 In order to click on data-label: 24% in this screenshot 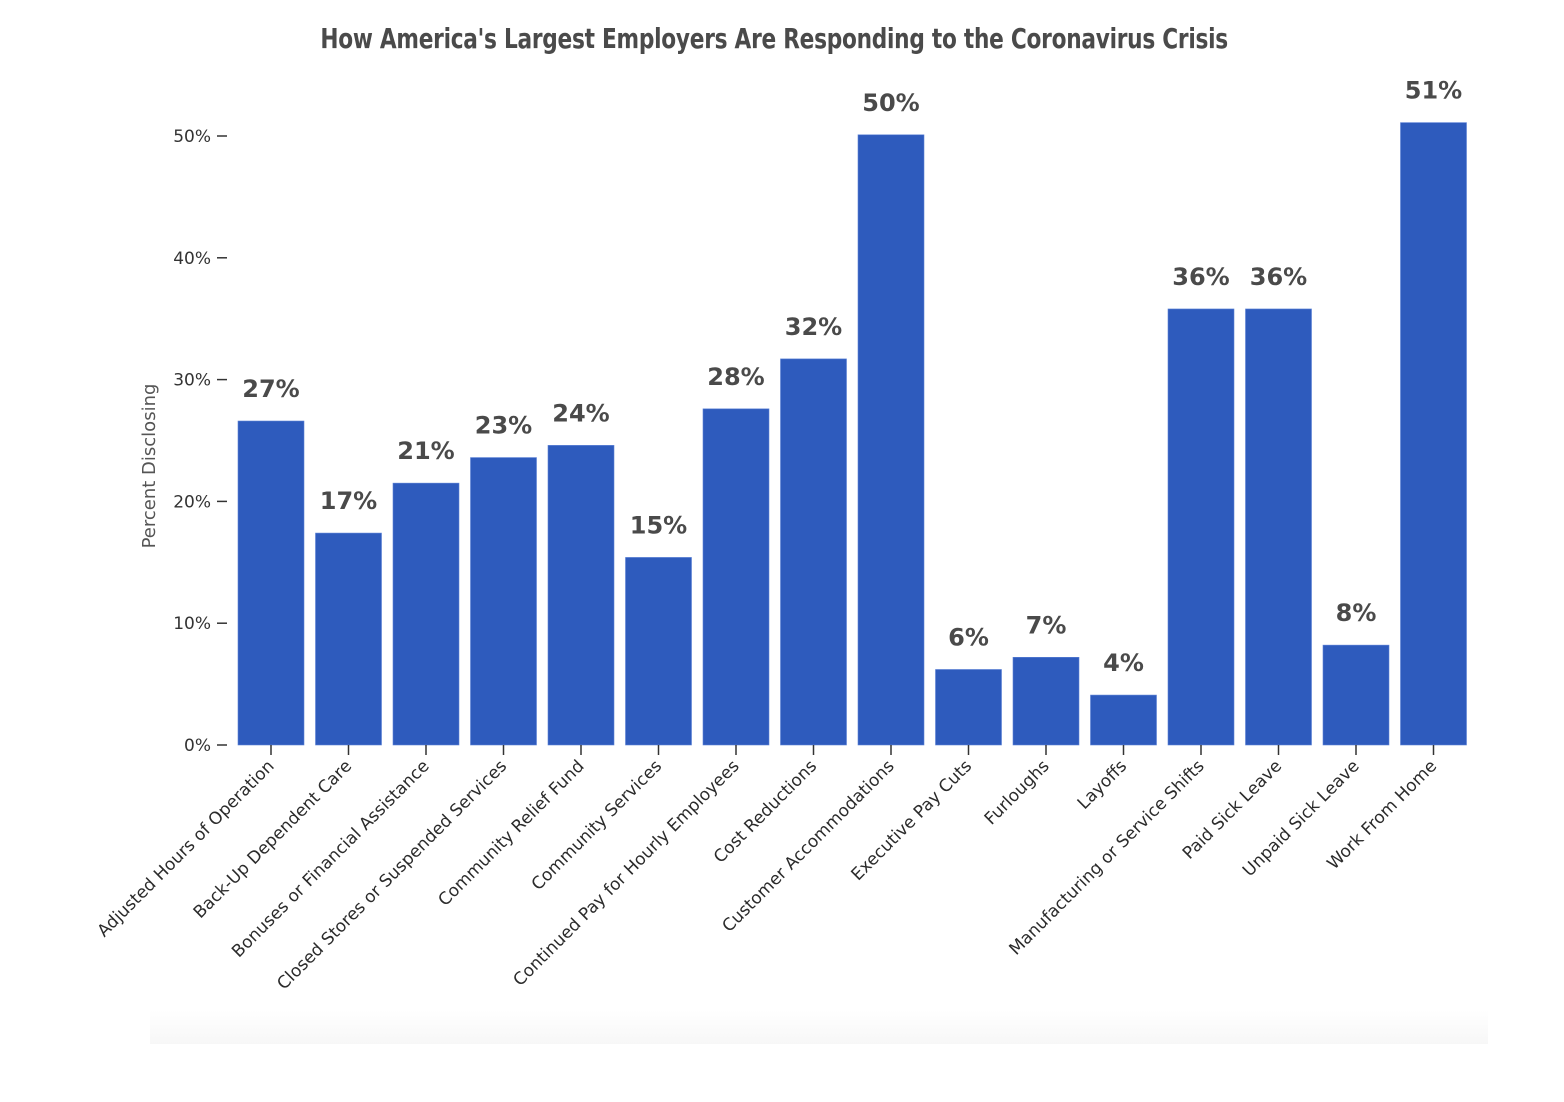, I will do `click(580, 413)`.